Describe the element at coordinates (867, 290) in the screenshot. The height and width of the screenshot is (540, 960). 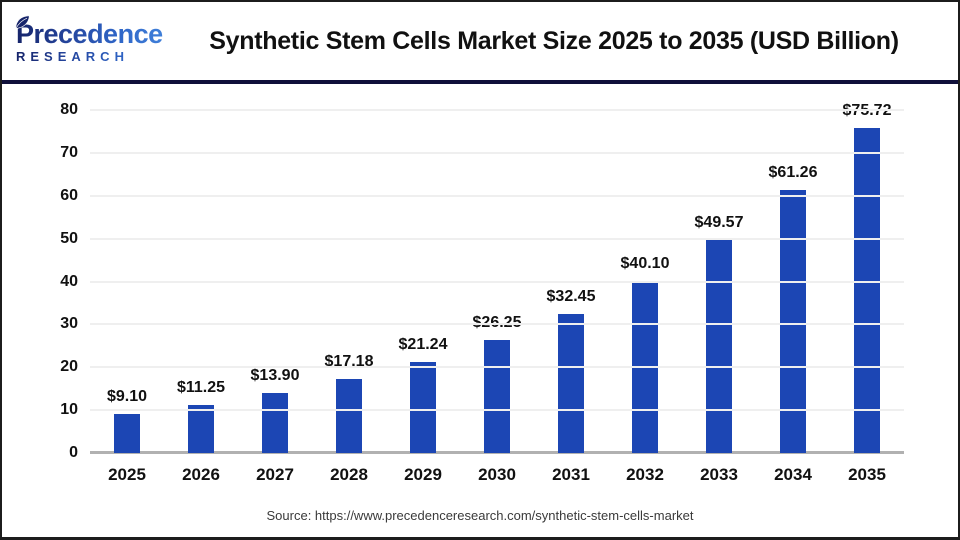
I see `bar-2035` at that location.